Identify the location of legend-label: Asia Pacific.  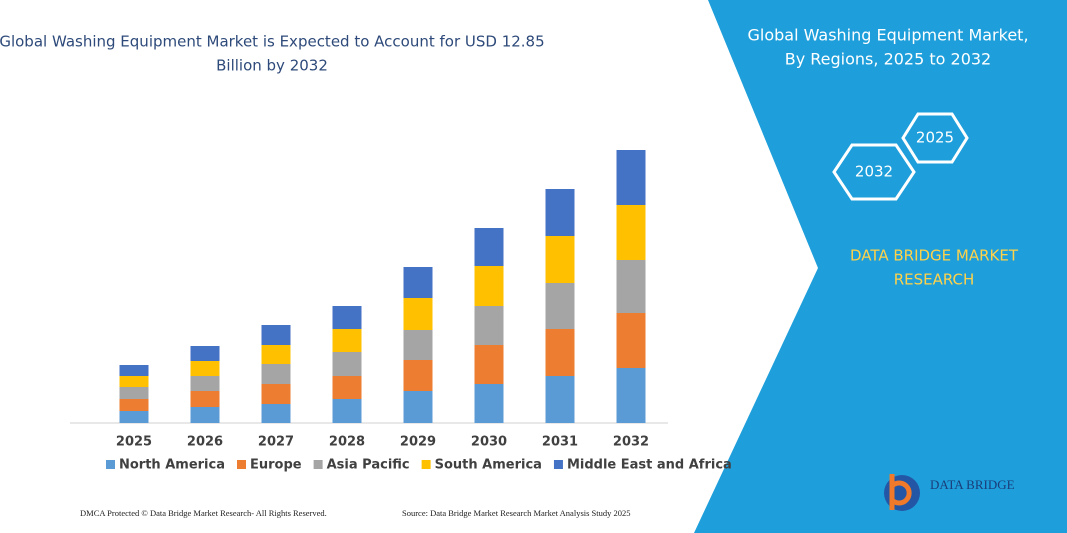
(368, 465).